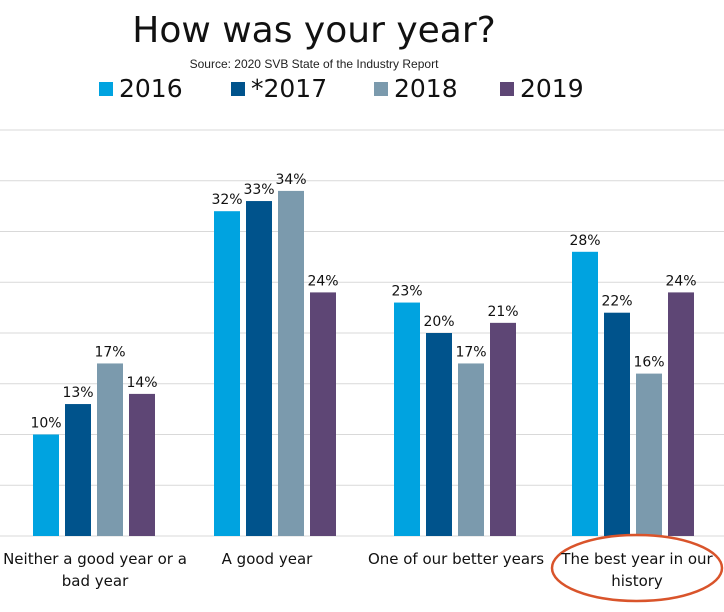  Describe the element at coordinates (258, 190) in the screenshot. I see `data-label: 33%` at that location.